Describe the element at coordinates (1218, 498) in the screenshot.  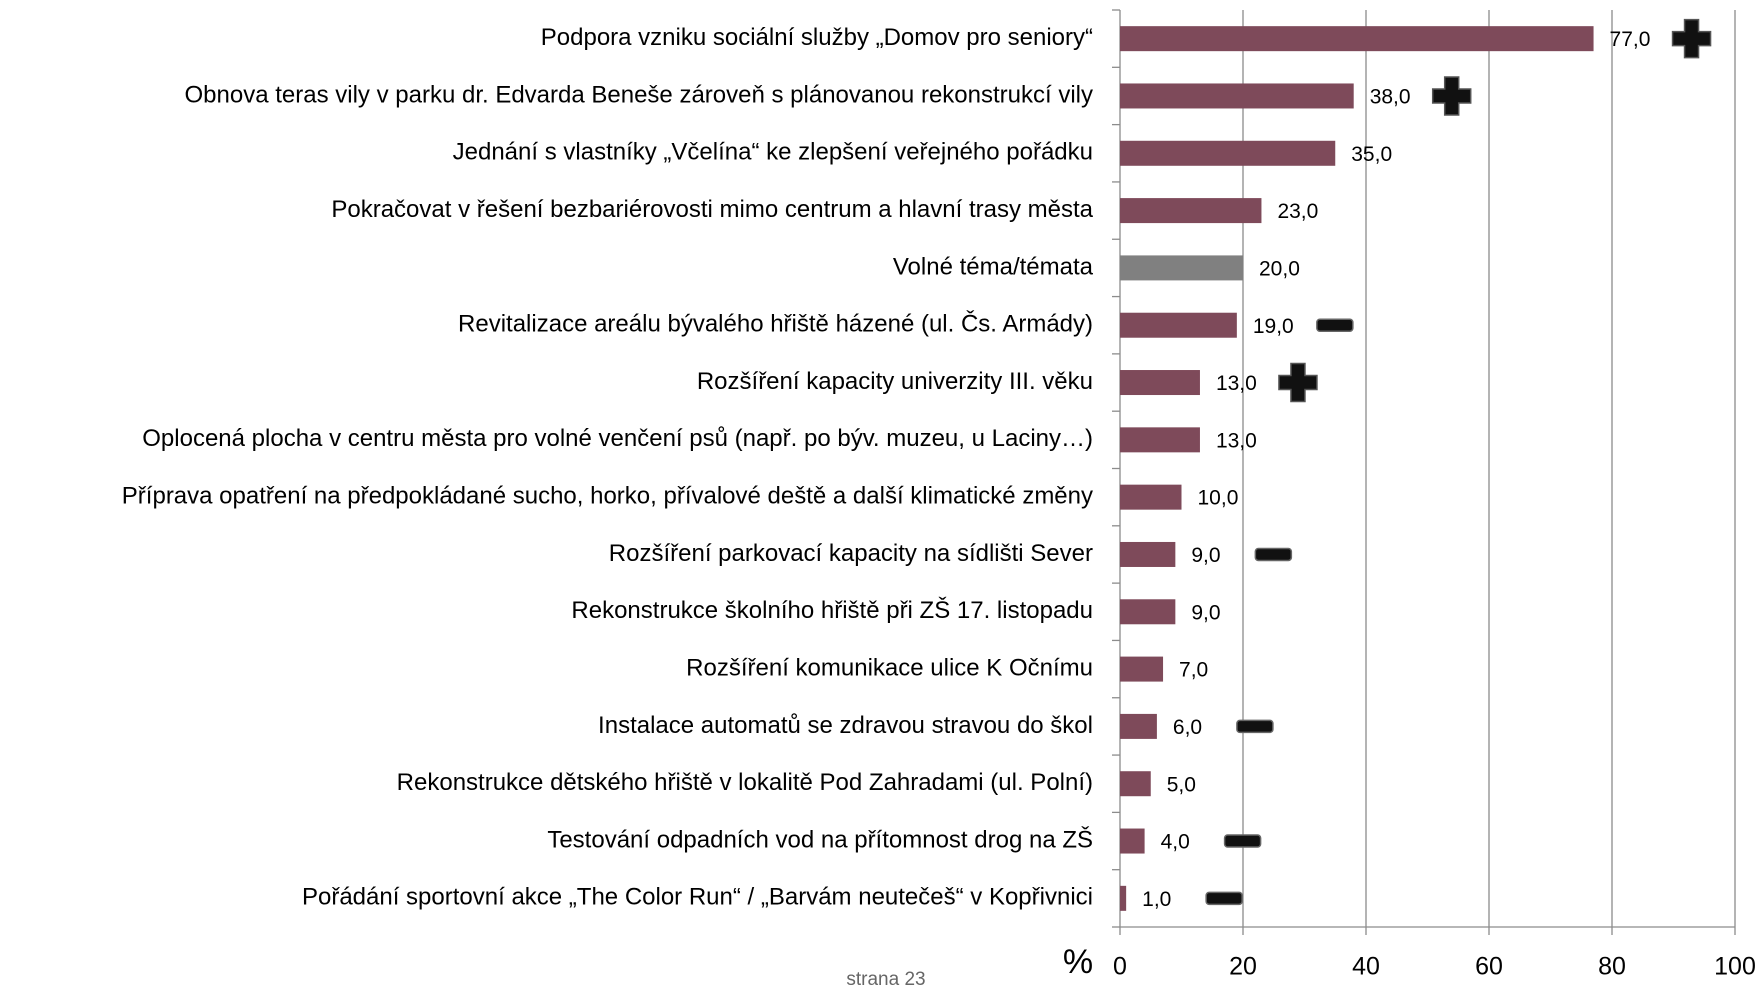
I see `value-label: 10,0` at that location.